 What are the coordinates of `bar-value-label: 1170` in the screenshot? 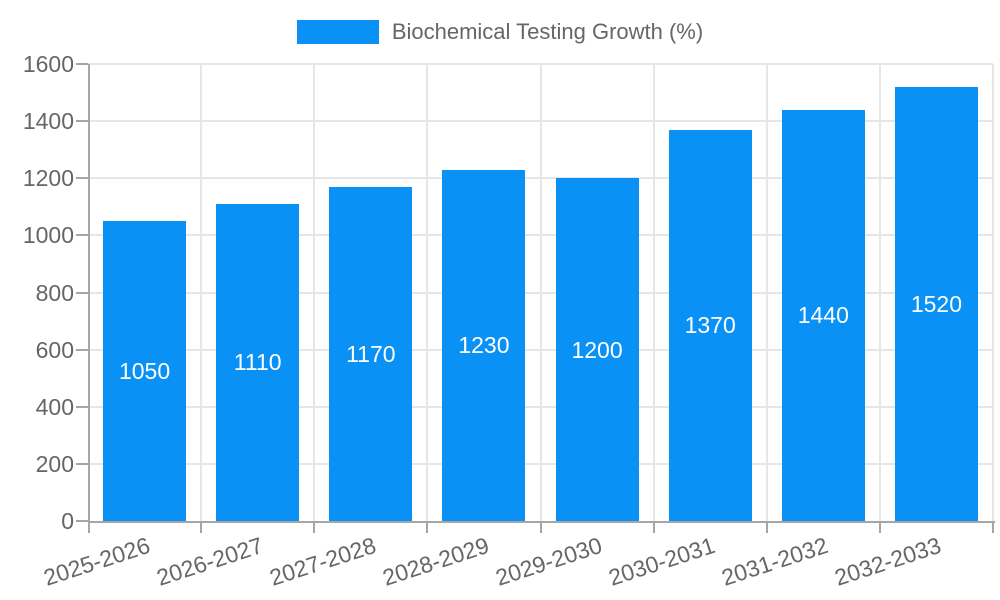 It's located at (371, 353).